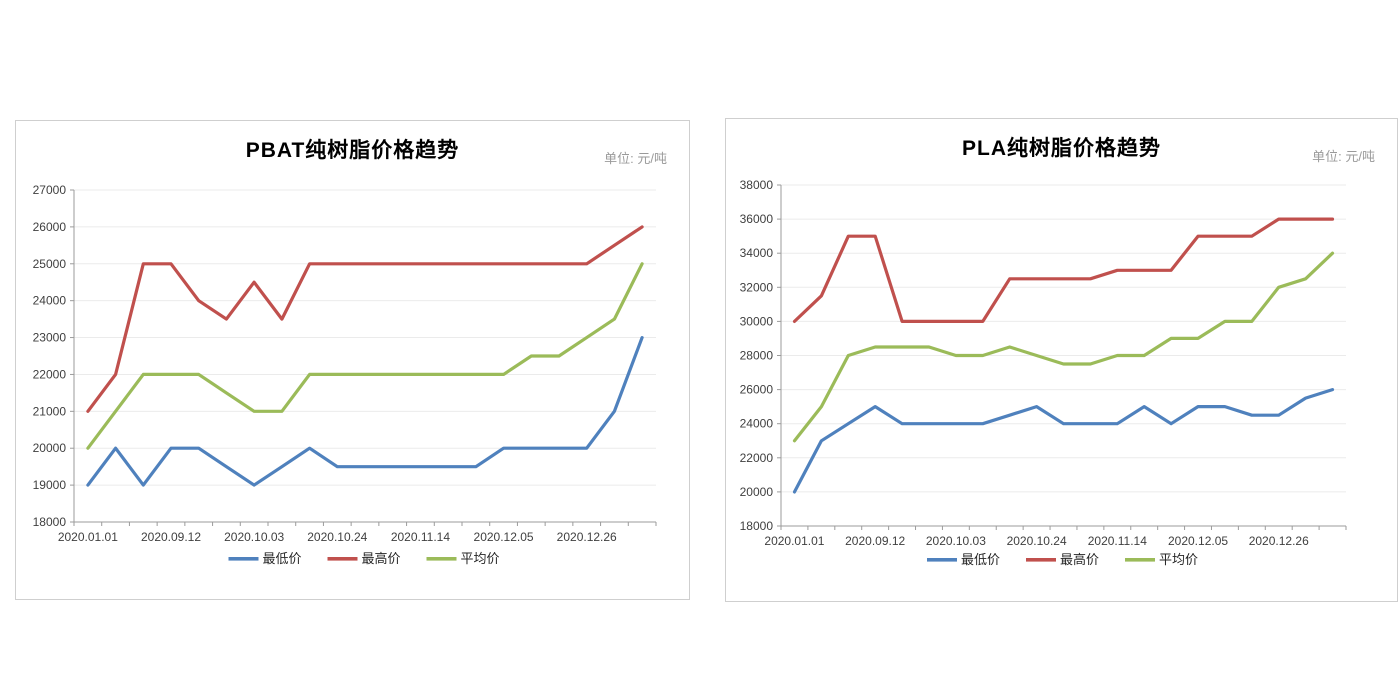  Describe the element at coordinates (757, 185) in the screenshot. I see `y-tick-label: 38000` at that location.